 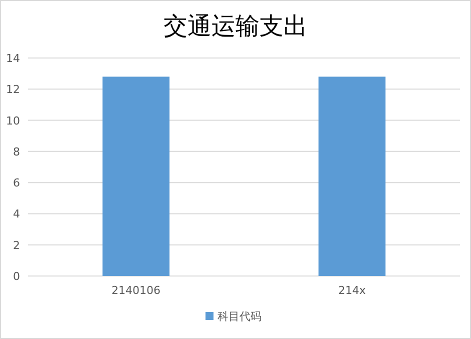 What do you see at coordinates (16, 276) in the screenshot?
I see `y-tick-label: 0` at bounding box center [16, 276].